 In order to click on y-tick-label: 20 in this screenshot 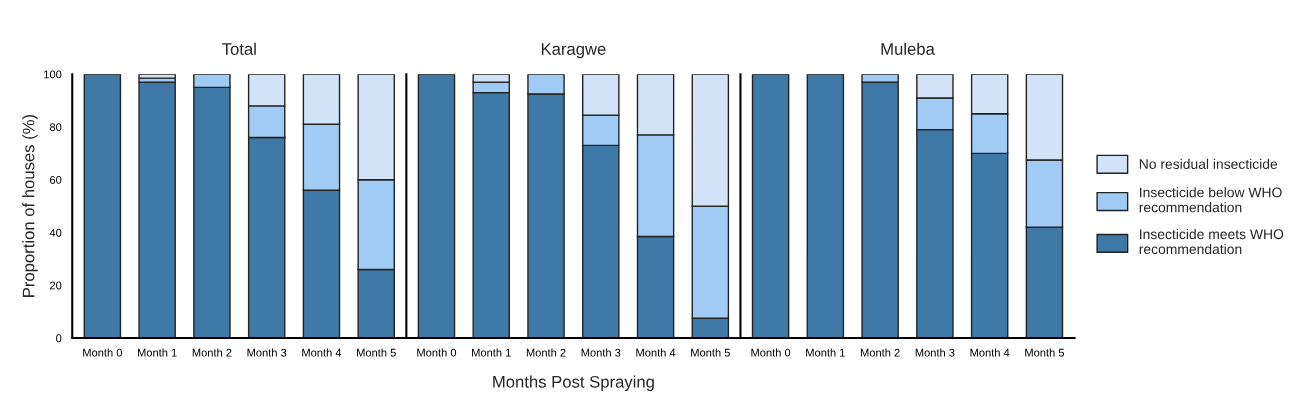, I will do `click(56, 285)`.